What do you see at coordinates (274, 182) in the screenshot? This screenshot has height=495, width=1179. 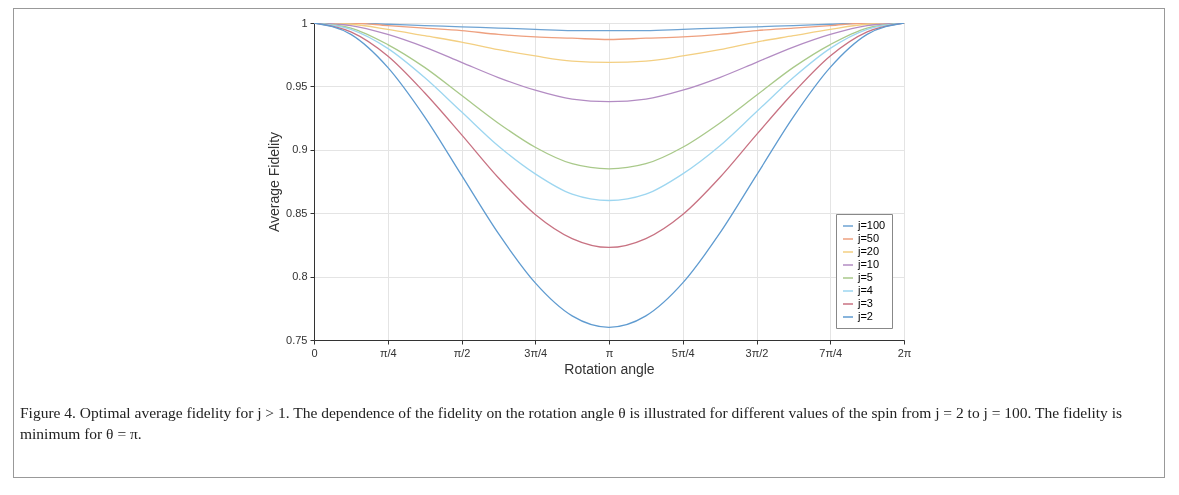 I see `y-axis-title: Average Fidelity` at bounding box center [274, 182].